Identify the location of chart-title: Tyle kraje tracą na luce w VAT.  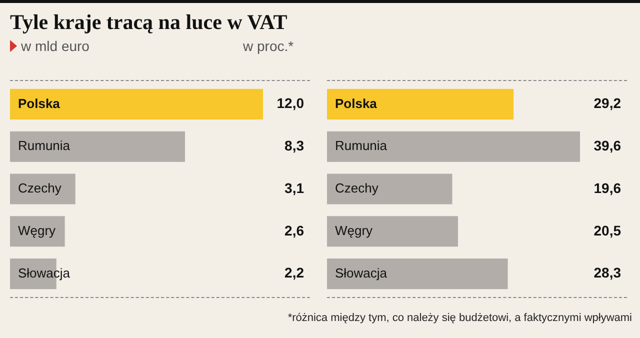
(149, 22).